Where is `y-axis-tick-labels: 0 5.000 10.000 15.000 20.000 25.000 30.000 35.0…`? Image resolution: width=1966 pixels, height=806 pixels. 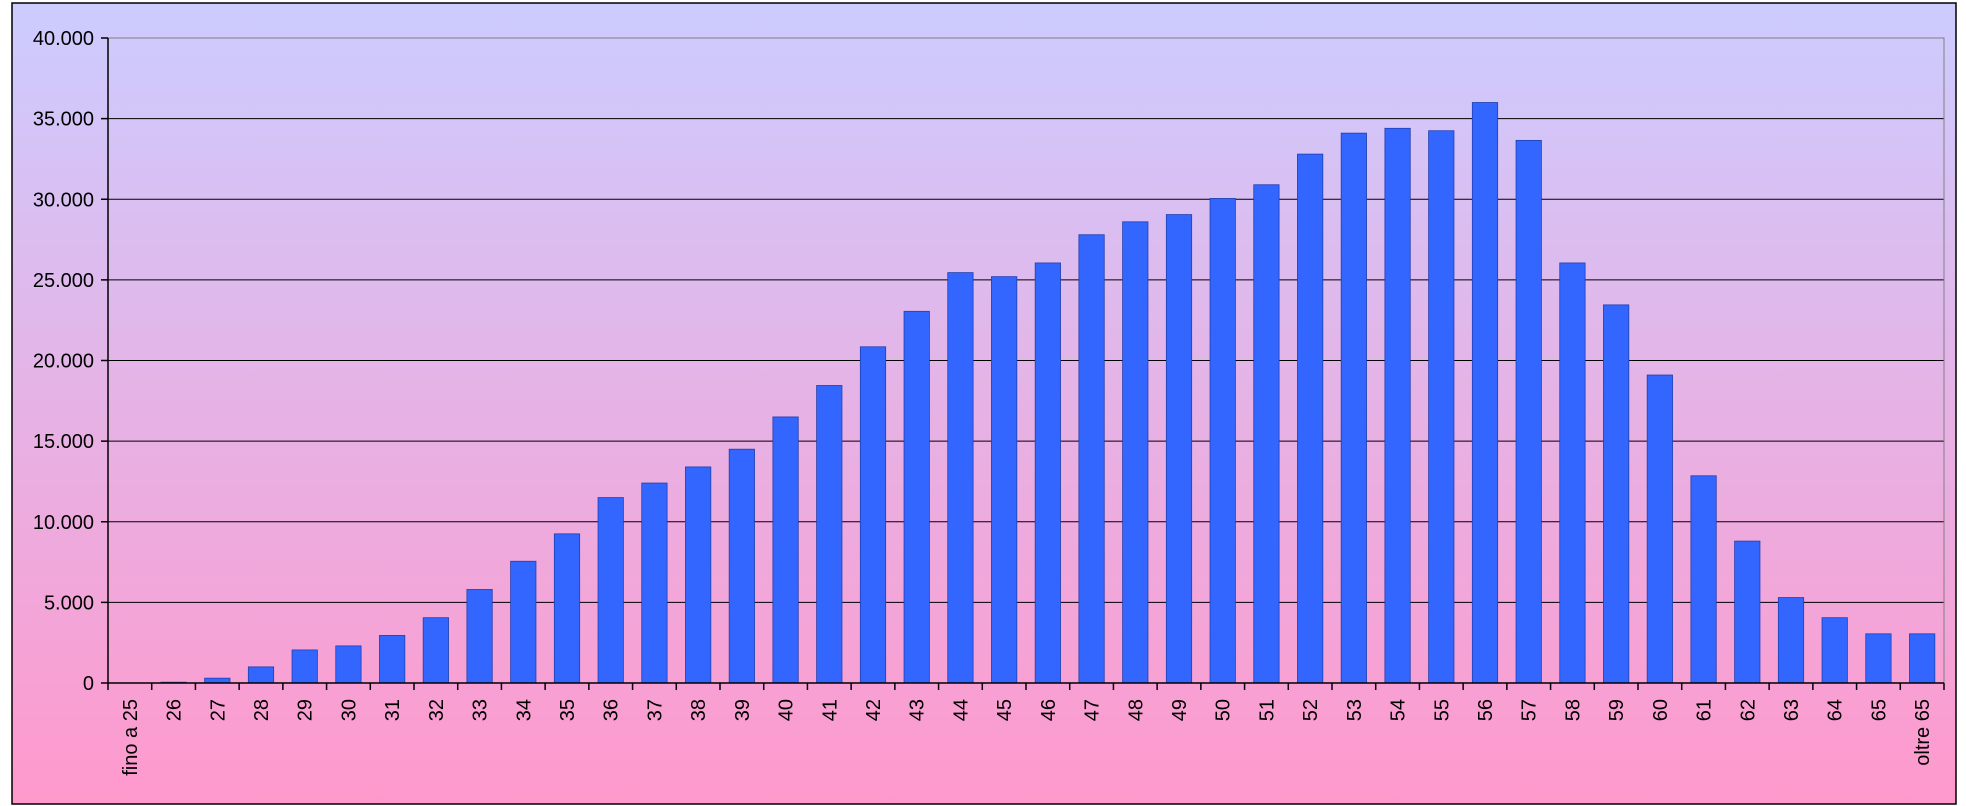 y-axis-tick-labels: 0 5.000 10.000 15.000 20.000 25.000 30.000 35.0… is located at coordinates (63, 361).